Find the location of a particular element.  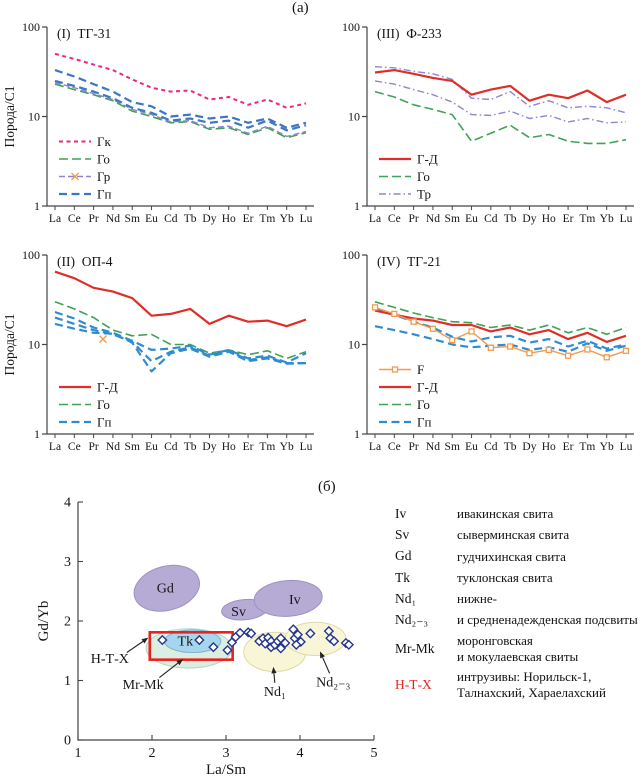

panel-title: (II) ОП-4 is located at coordinates (85, 261).